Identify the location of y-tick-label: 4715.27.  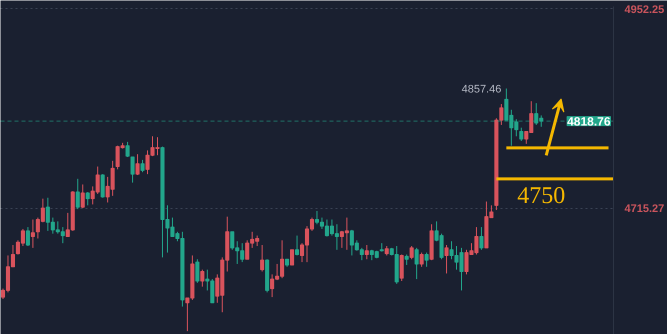
(644, 209).